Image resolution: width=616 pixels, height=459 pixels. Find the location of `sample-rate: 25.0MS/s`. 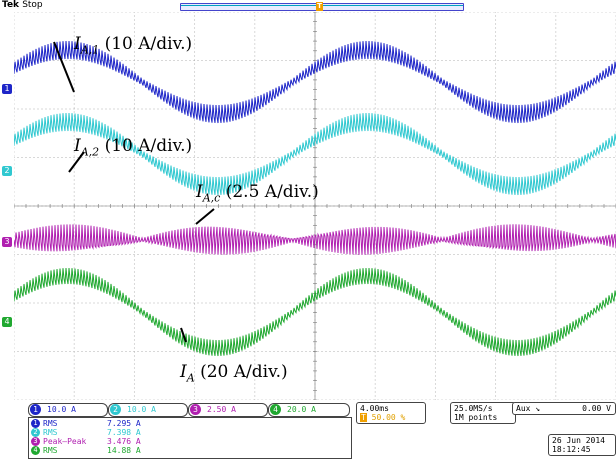

sample-rate: 25.0MS/s is located at coordinates (473, 408).